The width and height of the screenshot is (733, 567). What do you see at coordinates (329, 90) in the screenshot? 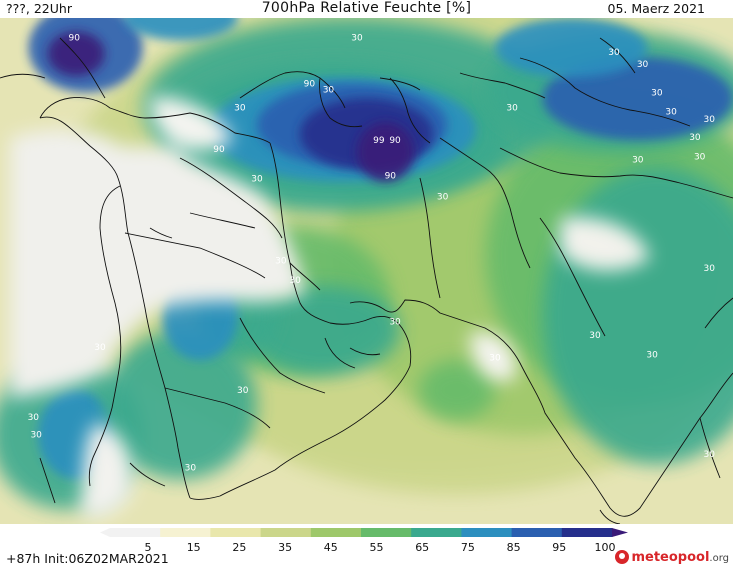
I see `contour-label-6: 30` at bounding box center [329, 90].